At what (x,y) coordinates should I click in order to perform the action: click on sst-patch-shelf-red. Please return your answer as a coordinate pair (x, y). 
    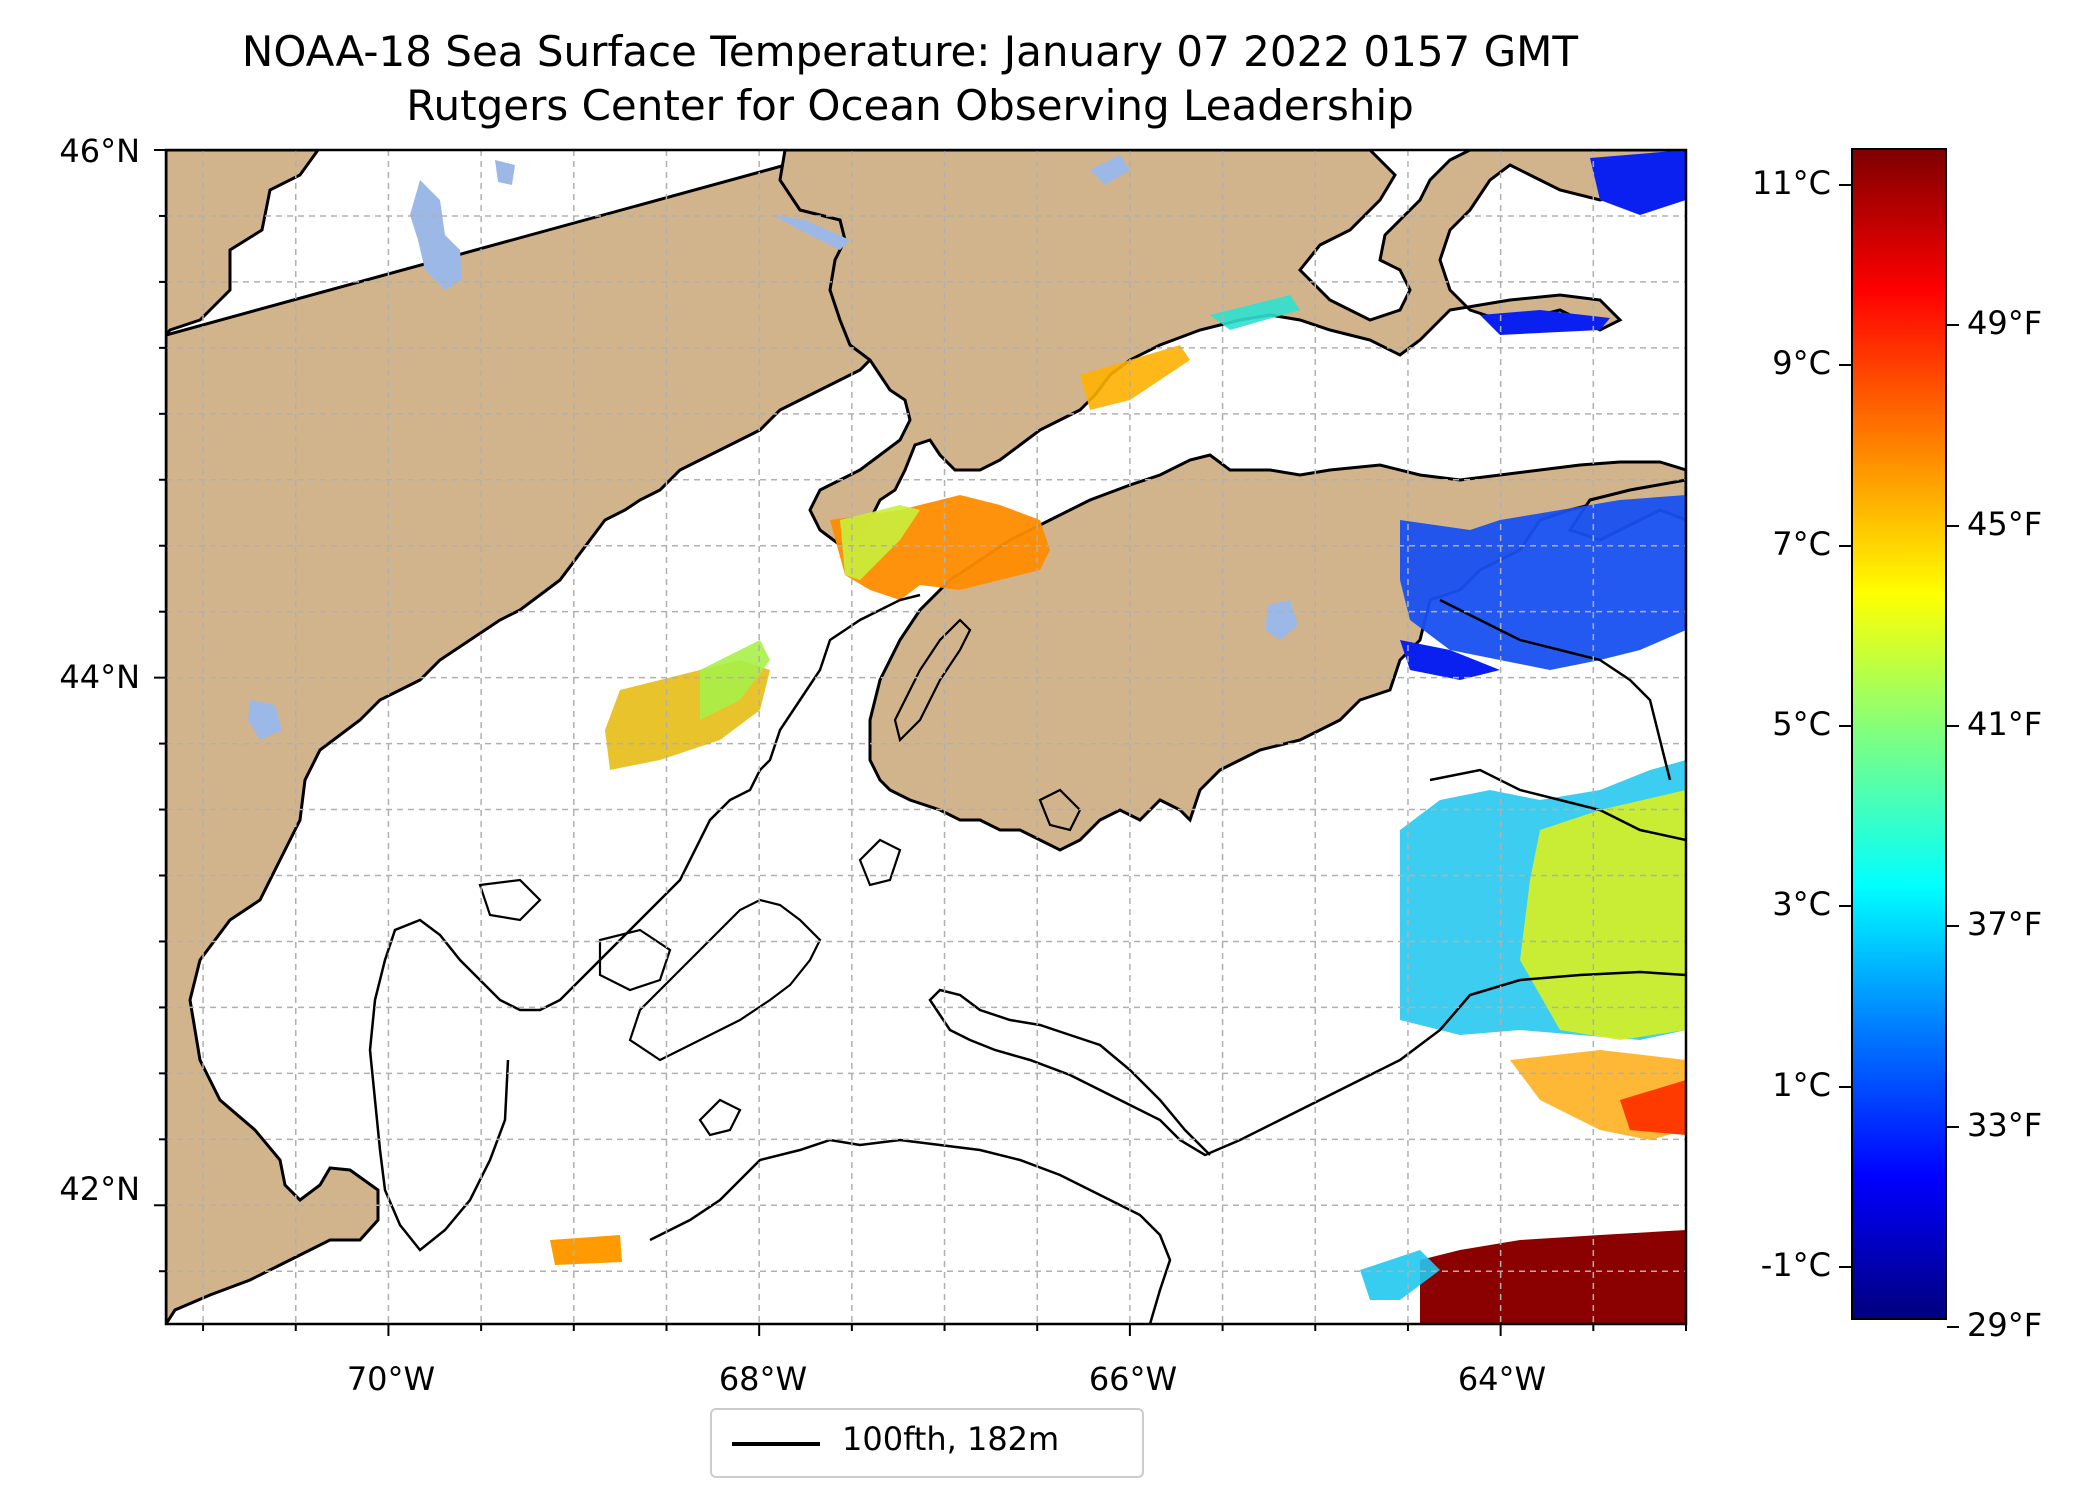
    Looking at the image, I should click on (1653, 1107).